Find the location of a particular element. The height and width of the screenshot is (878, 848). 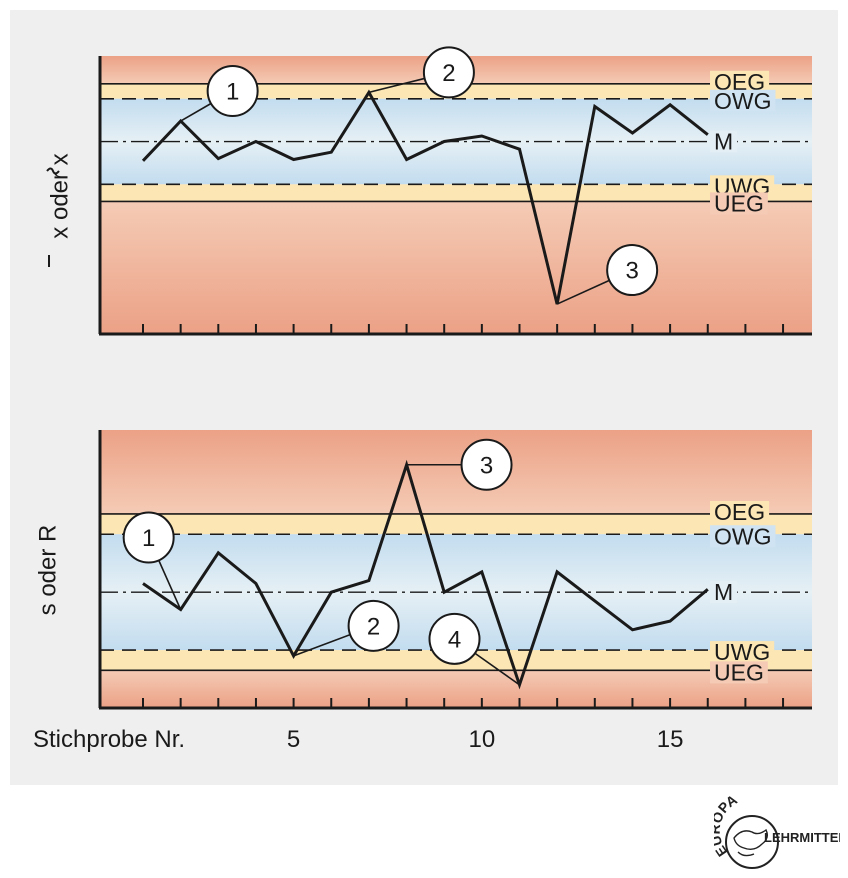

yellow-zone-lower is located at coordinates (456, 193).